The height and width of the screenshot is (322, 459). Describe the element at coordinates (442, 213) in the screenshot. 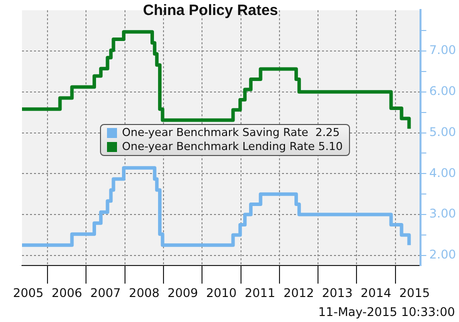

I see `y-tick-label: 3.00` at that location.